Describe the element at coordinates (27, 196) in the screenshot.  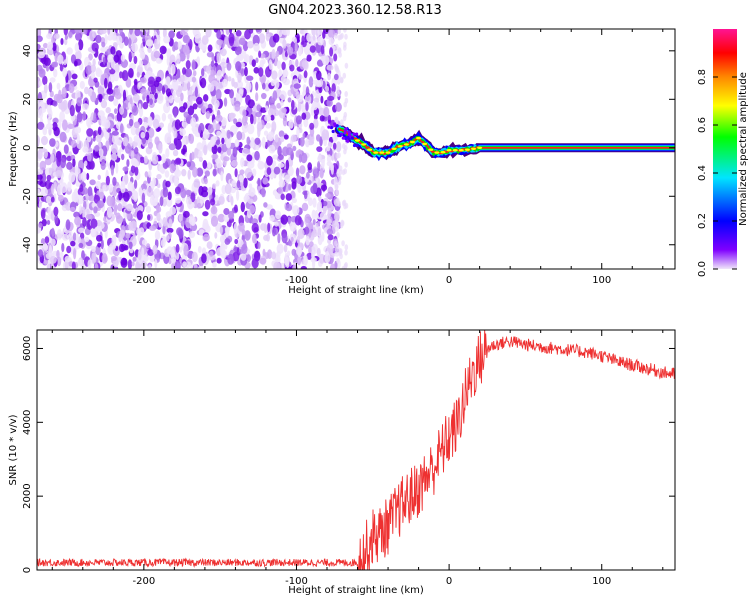
I see `y-tick-label: -20` at that location.